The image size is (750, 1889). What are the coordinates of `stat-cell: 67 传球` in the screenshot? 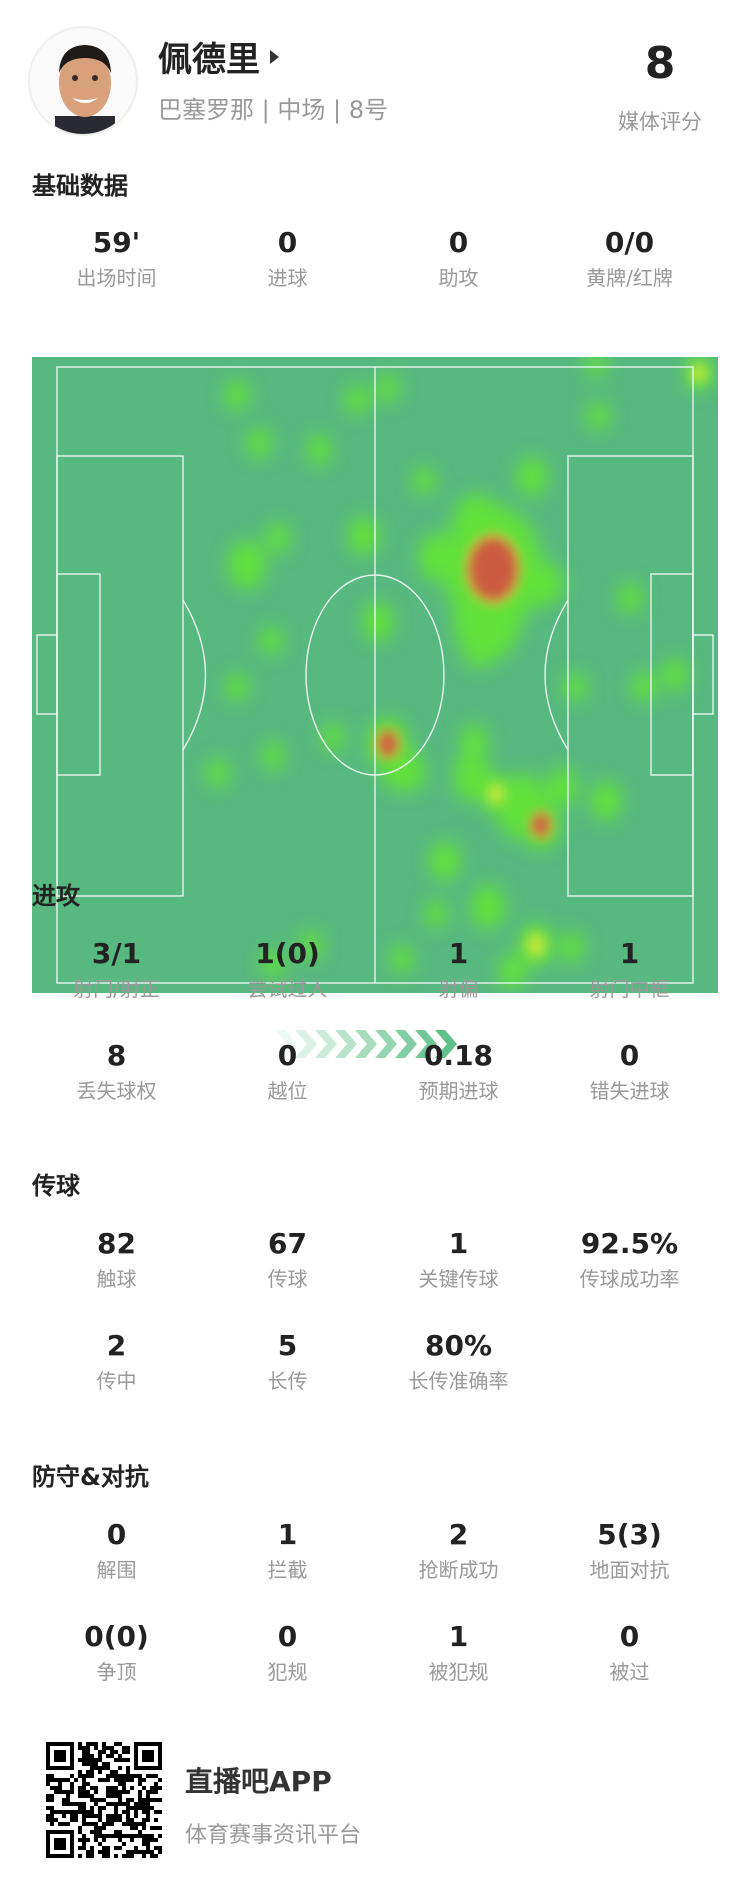 It's located at (287, 1259).